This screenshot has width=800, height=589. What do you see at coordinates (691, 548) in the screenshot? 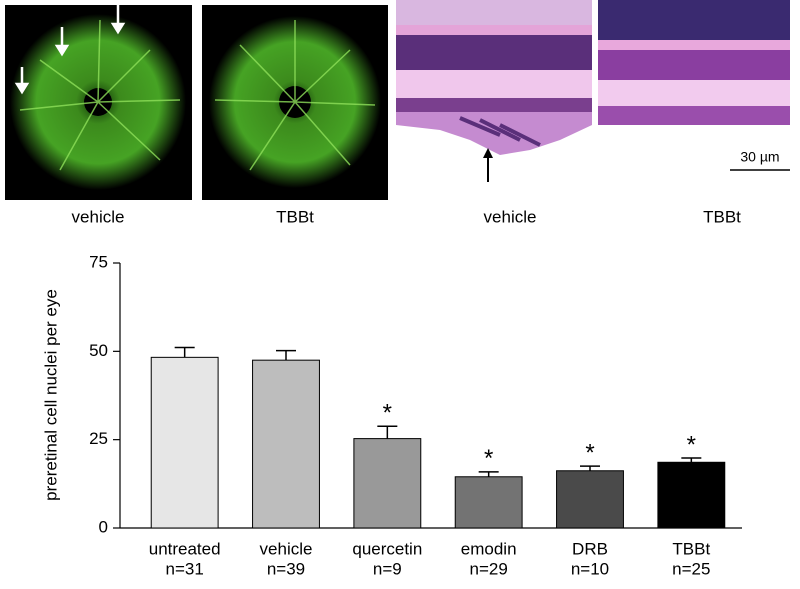
I see `x-tick-label: TBBt` at bounding box center [691, 548].